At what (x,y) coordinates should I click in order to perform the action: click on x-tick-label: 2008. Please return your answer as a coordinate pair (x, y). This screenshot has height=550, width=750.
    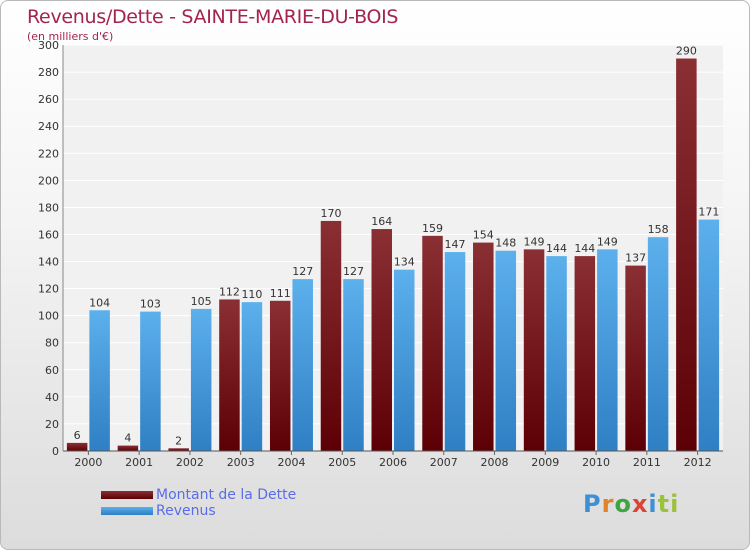
    Looking at the image, I should click on (495, 462).